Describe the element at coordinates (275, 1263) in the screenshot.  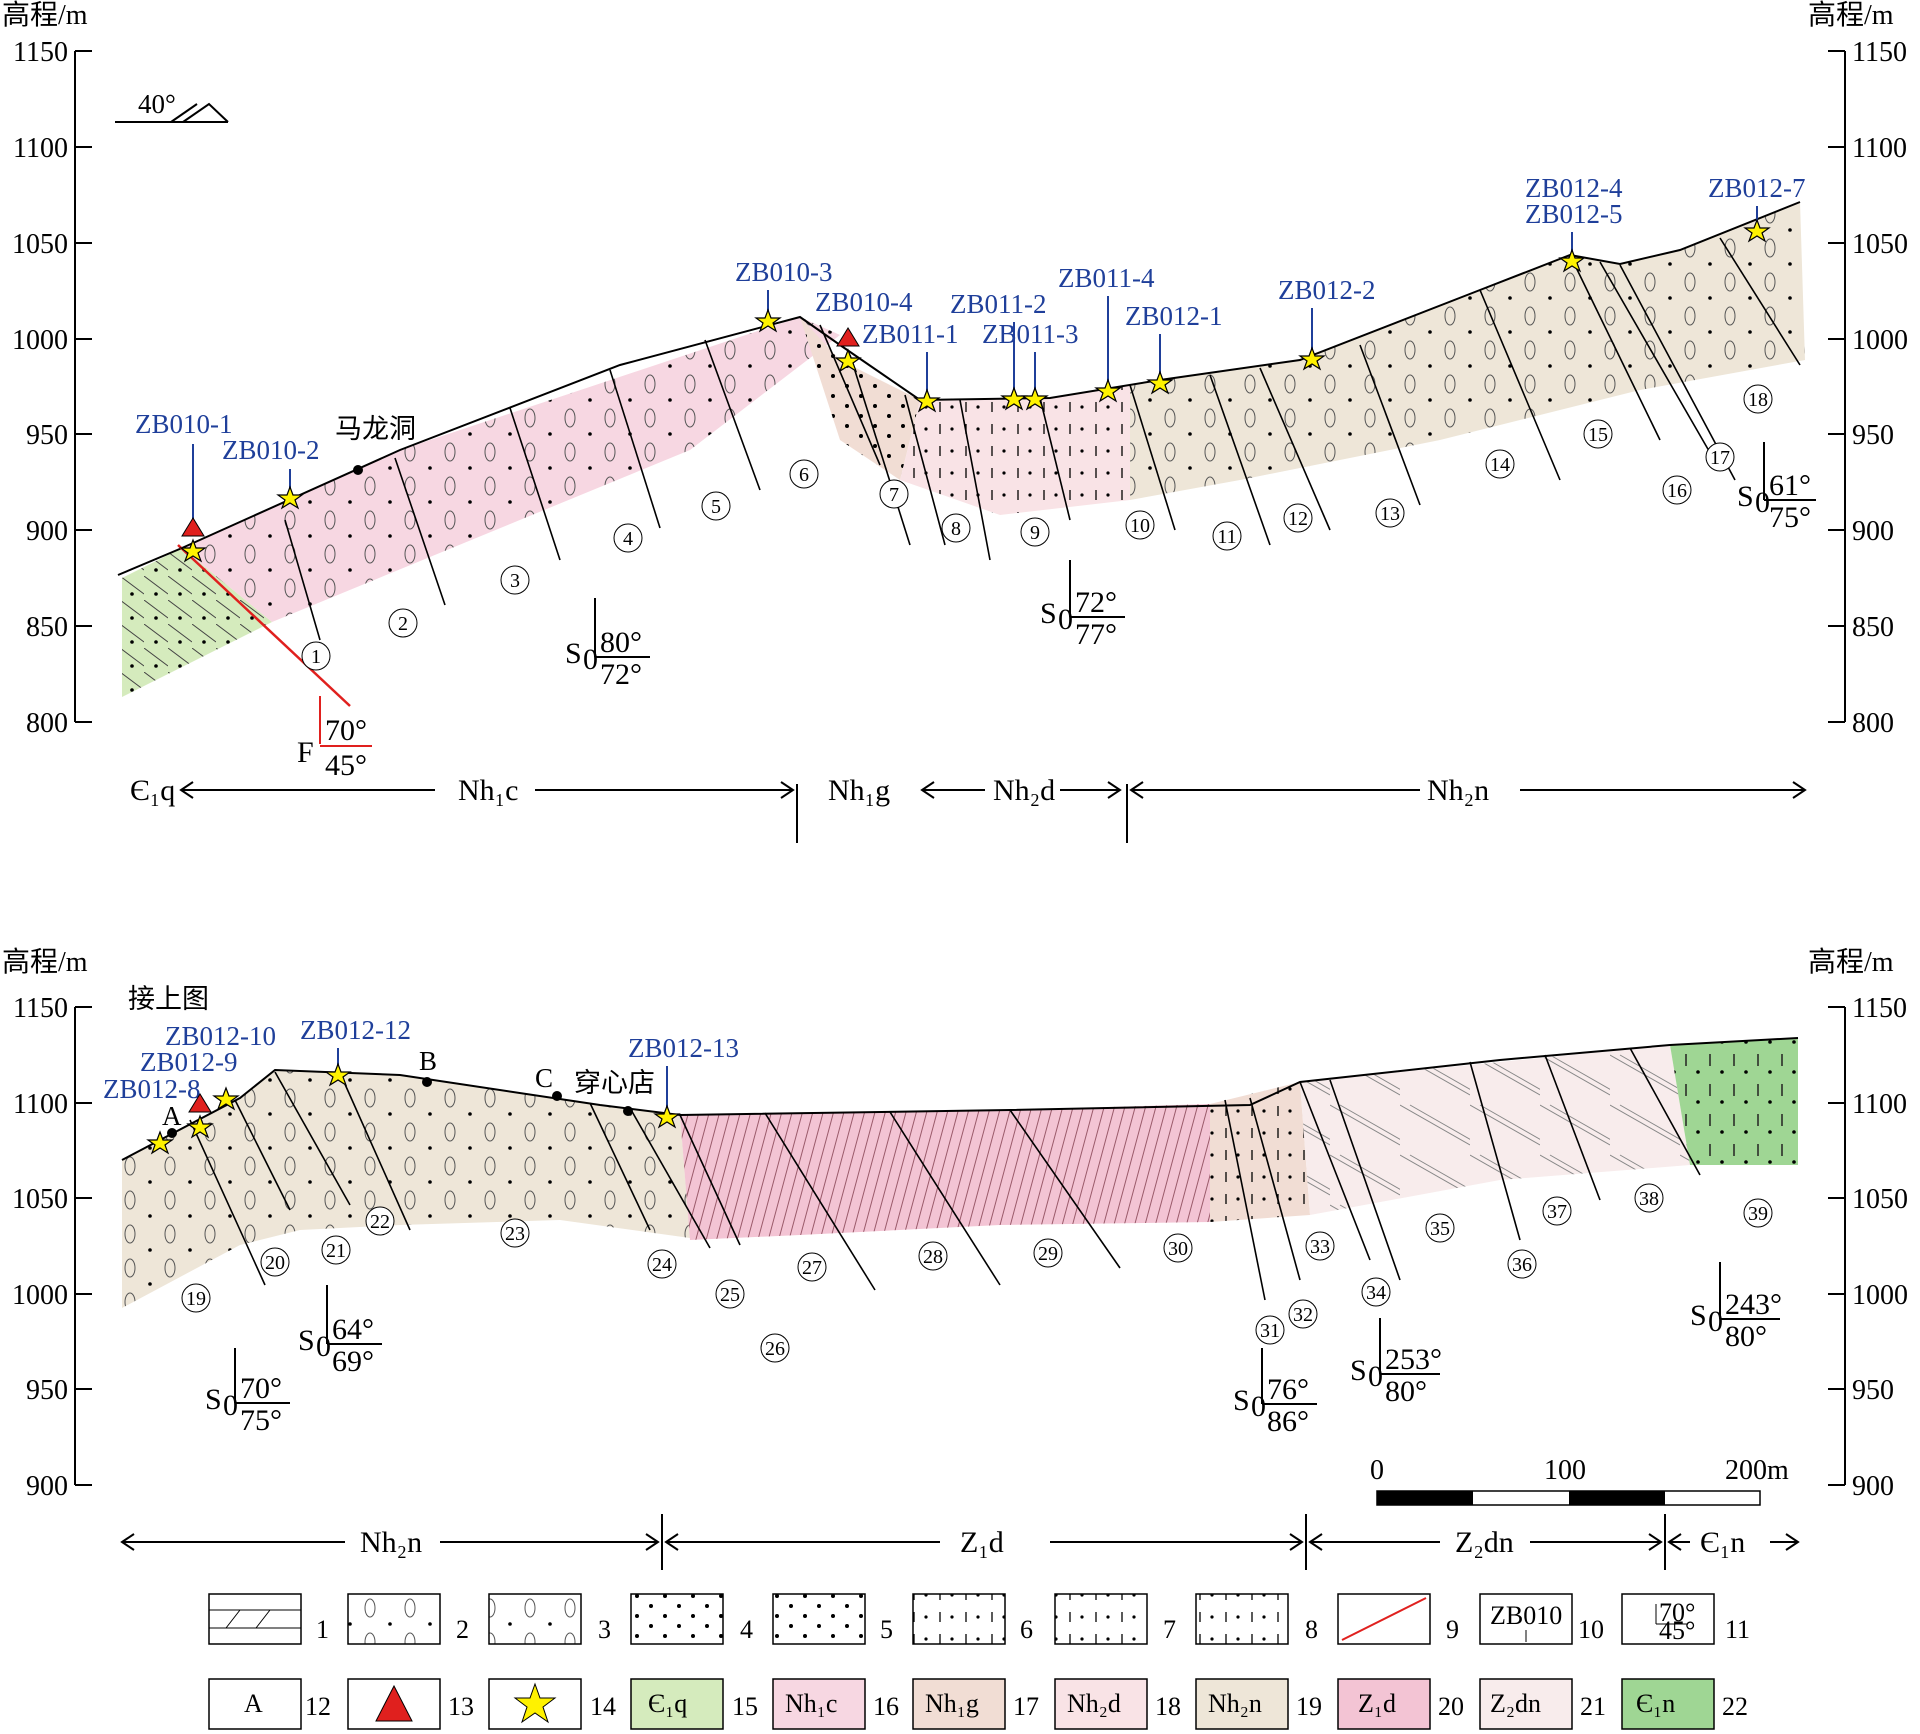
I see `svg-text: 20` at that location.